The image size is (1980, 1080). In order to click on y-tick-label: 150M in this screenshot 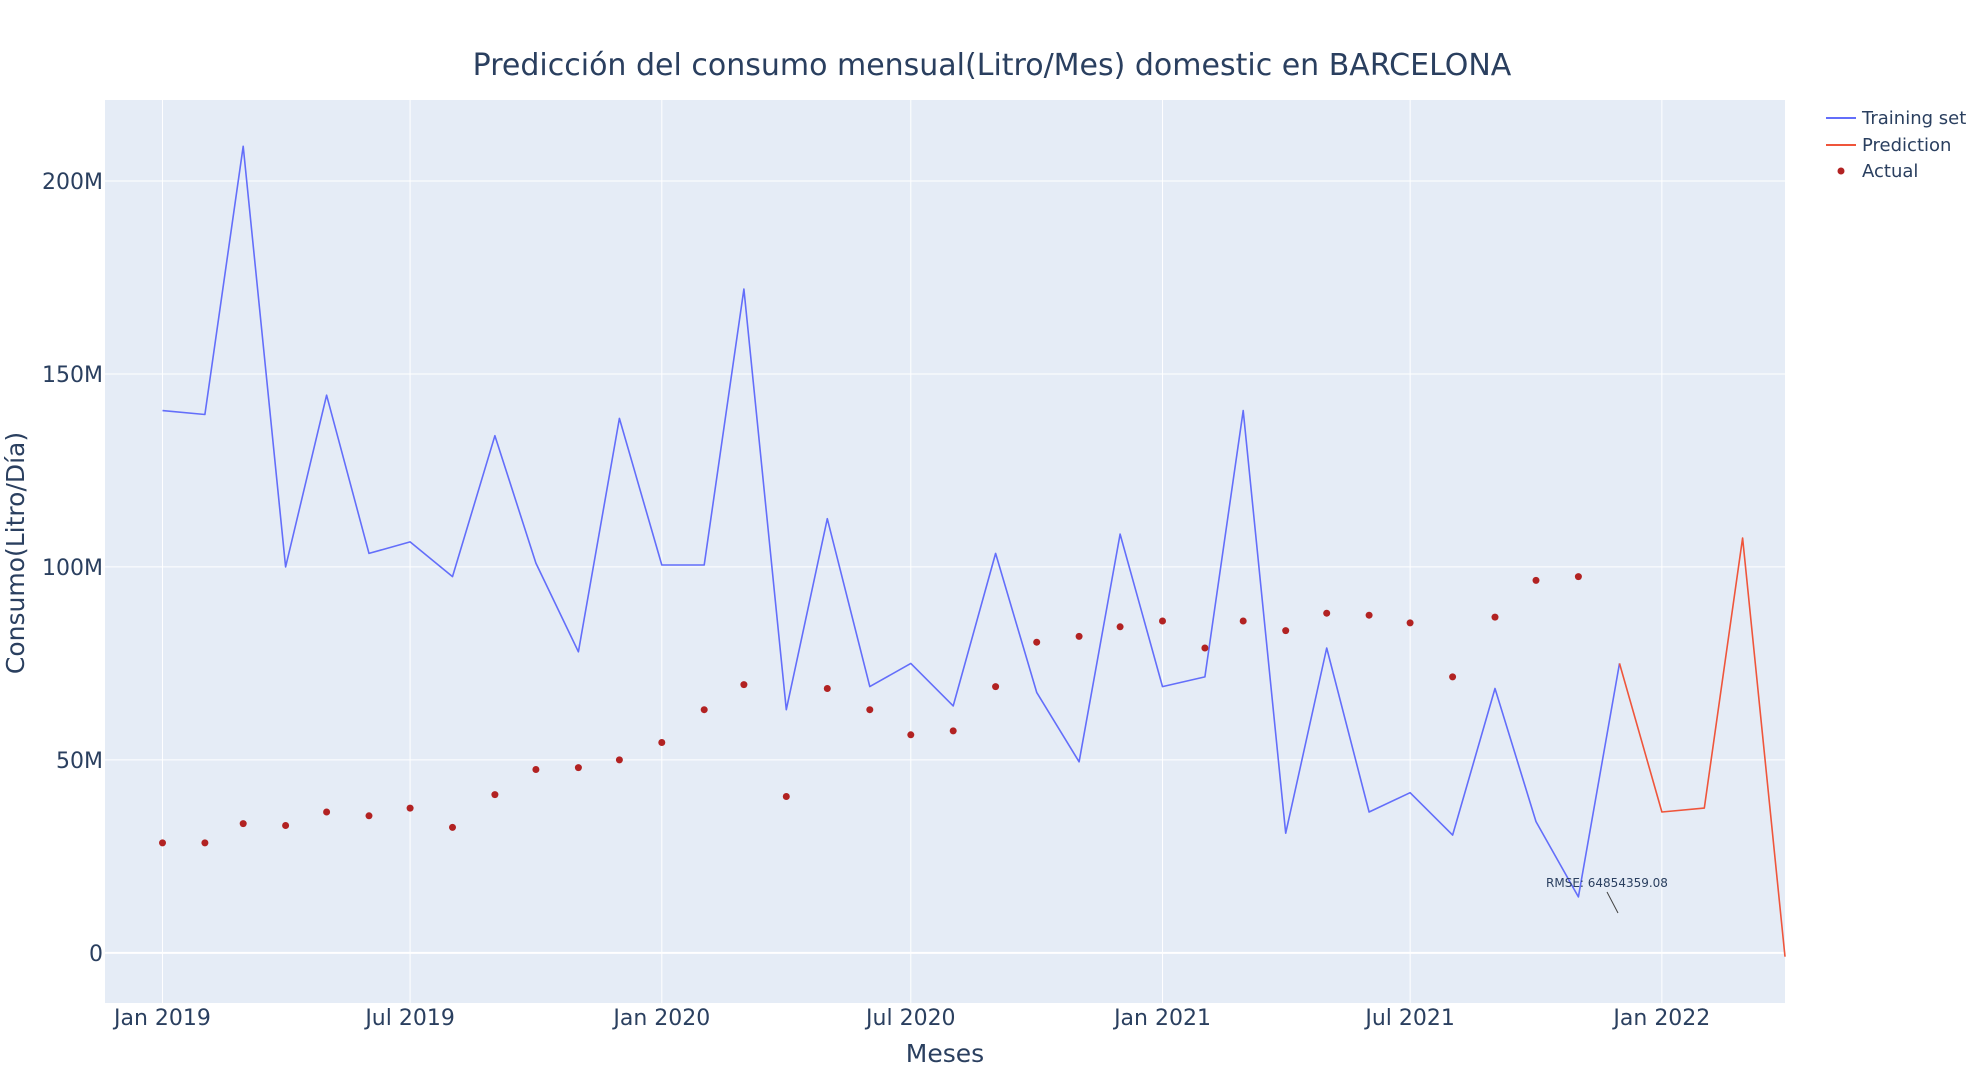, I will do `click(72, 375)`.